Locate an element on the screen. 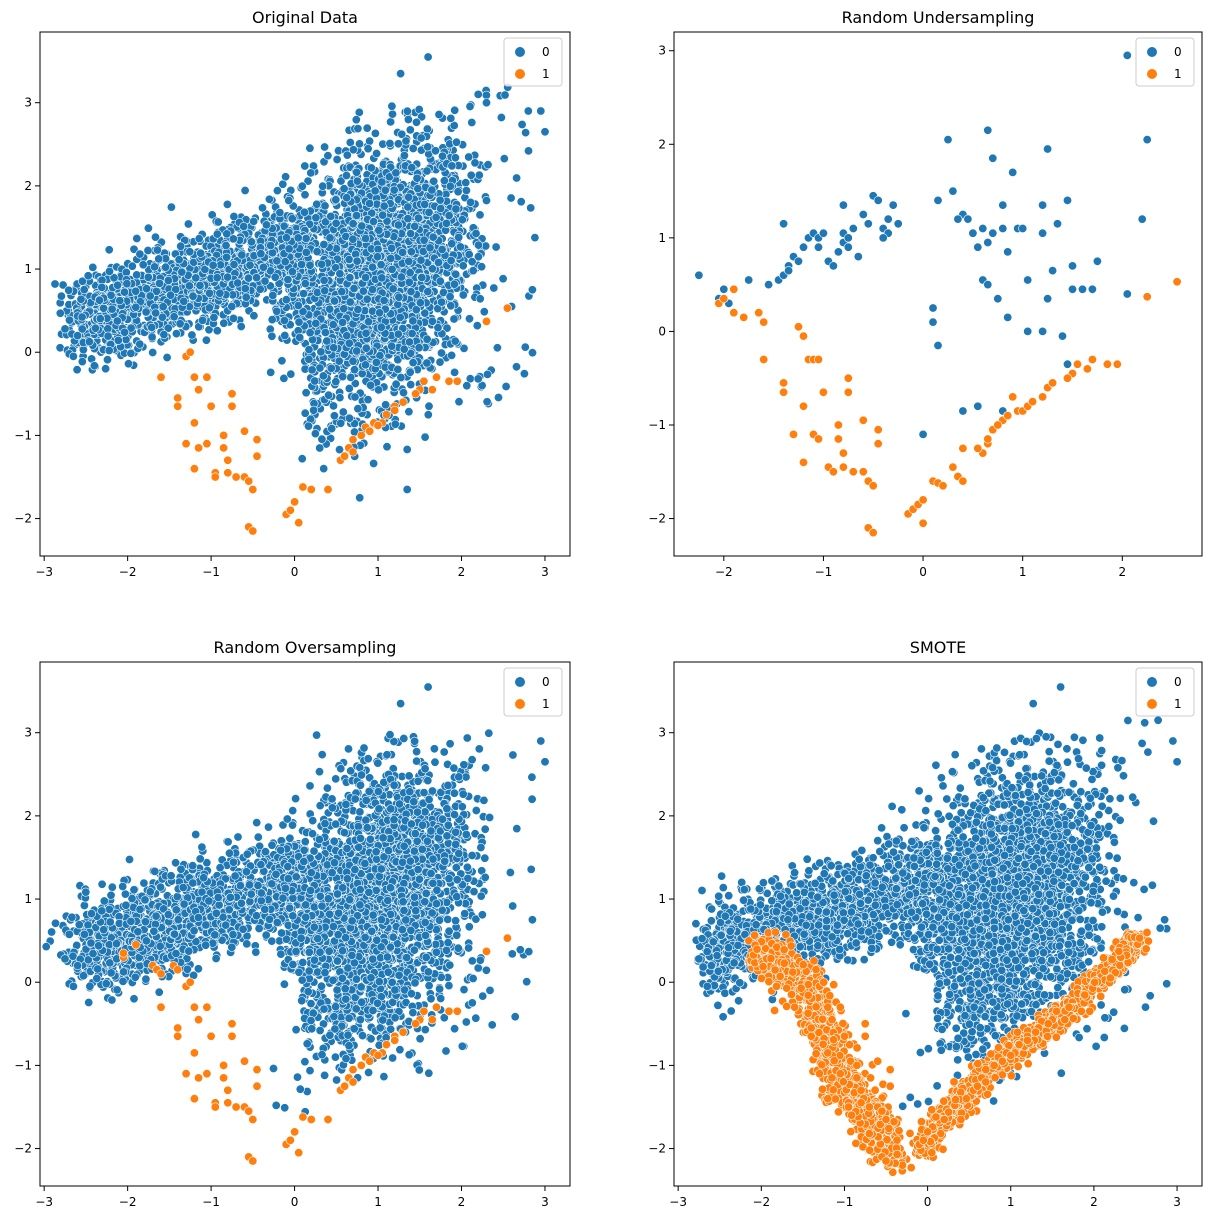  x-tick-label: 2 is located at coordinates (462, 1202).